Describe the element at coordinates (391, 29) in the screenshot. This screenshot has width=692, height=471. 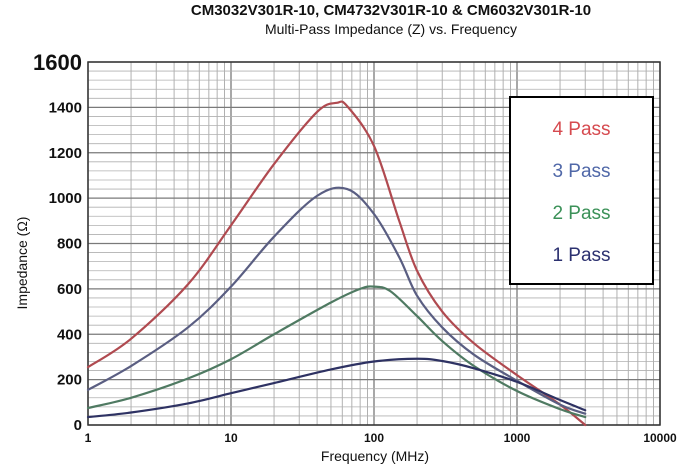
I see `chart-subtitle: Multi-Pass Impedance (Z) vs. Frequency` at that location.